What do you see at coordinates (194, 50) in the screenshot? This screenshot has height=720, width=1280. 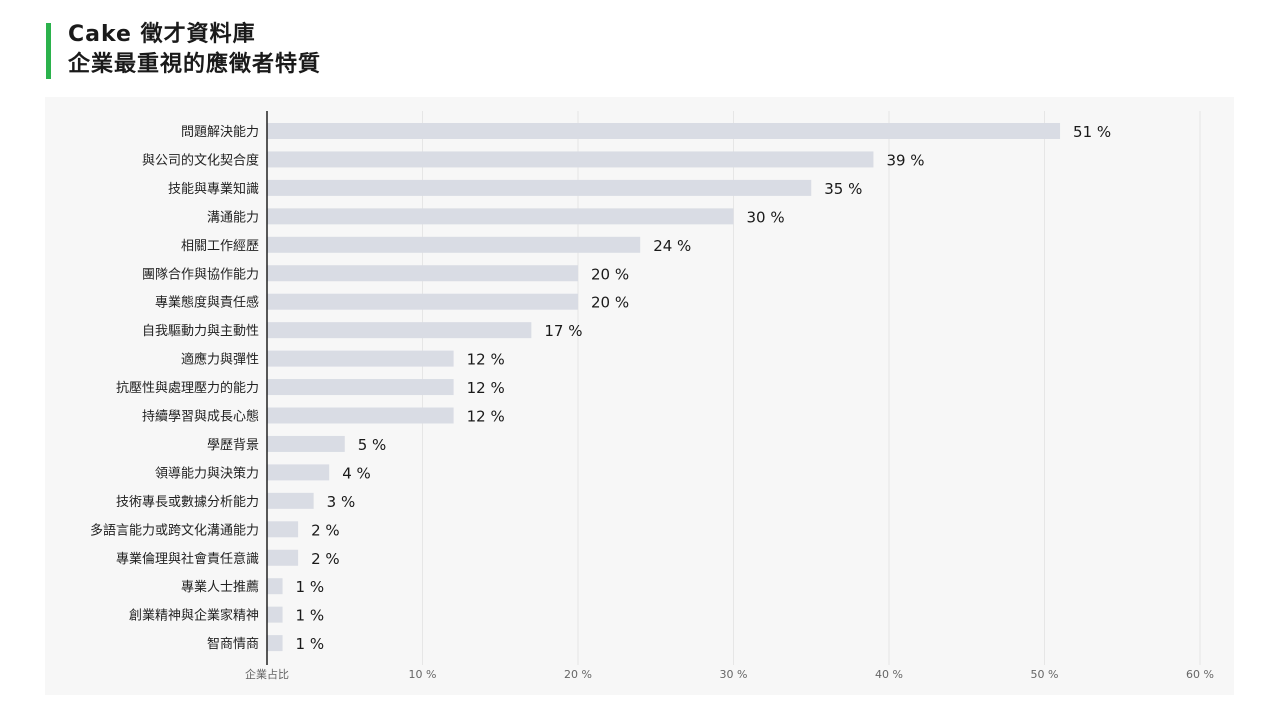 I see `page-title: Cake 徵才資料庫 企業最重視的應徵者特質` at bounding box center [194, 50].